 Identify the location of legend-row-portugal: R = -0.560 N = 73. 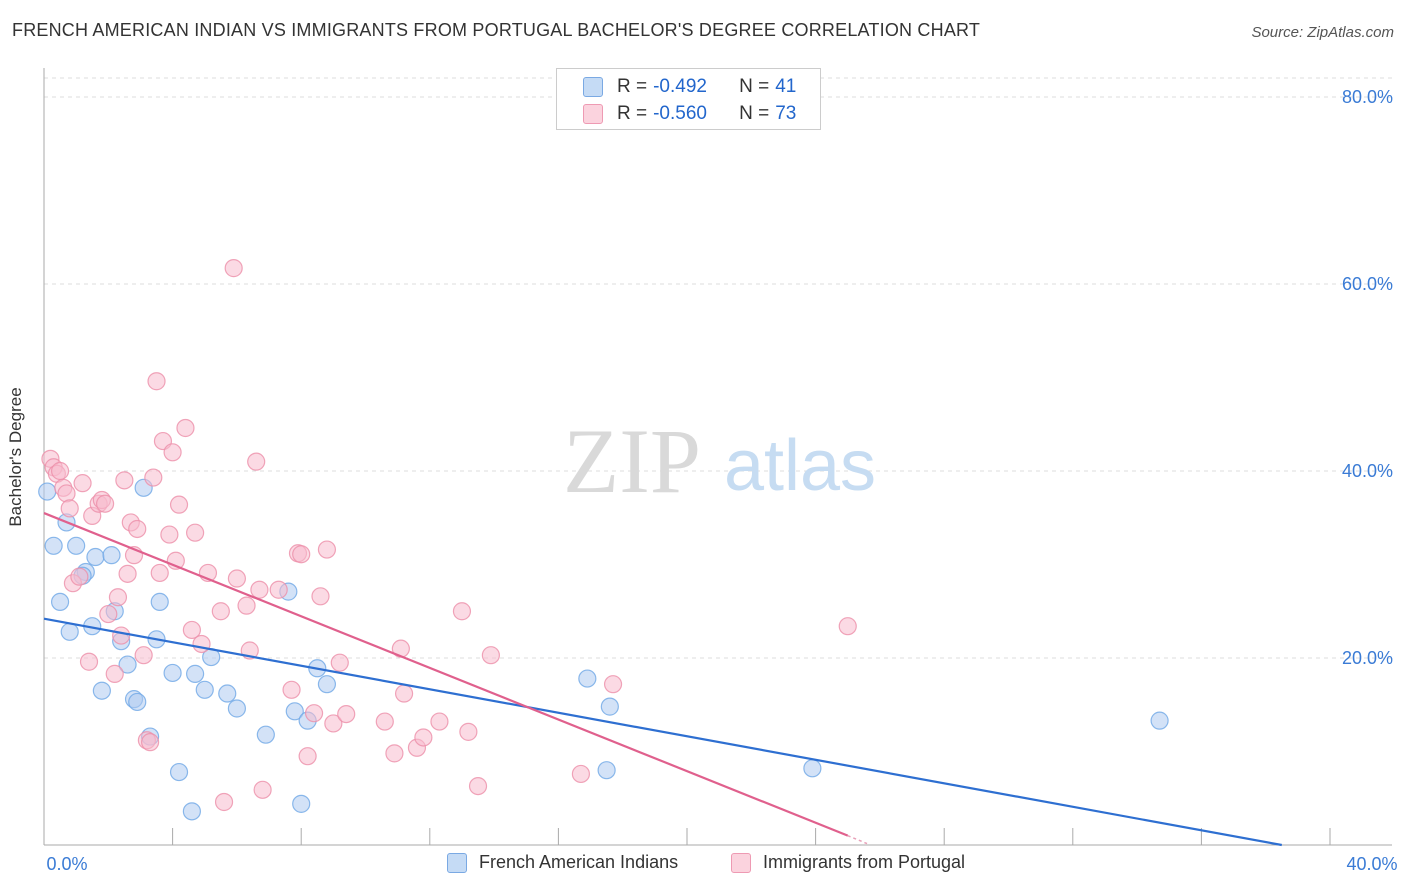
(689, 114).